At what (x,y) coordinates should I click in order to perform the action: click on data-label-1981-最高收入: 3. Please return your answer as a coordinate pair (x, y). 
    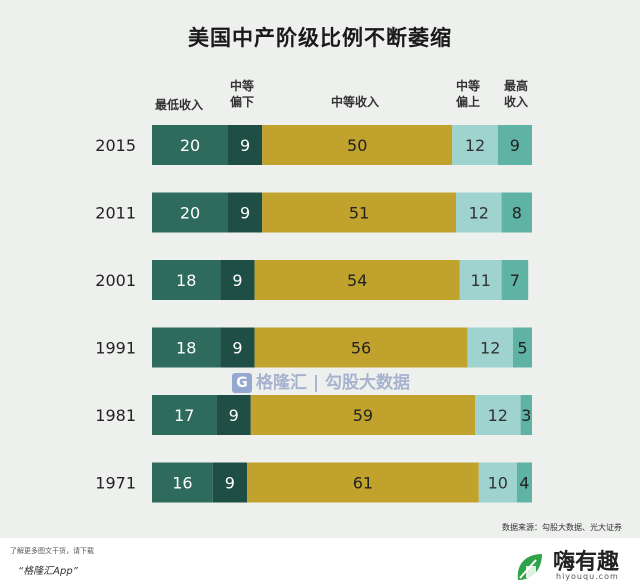
    Looking at the image, I should click on (526, 415).